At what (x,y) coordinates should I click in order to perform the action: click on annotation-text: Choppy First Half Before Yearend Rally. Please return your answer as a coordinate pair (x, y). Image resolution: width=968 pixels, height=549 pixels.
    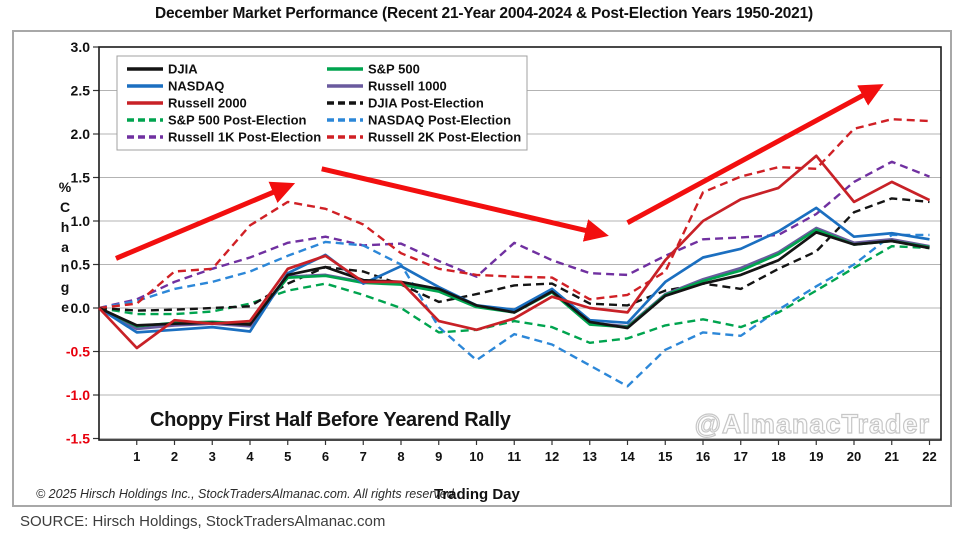
    Looking at the image, I should click on (331, 420).